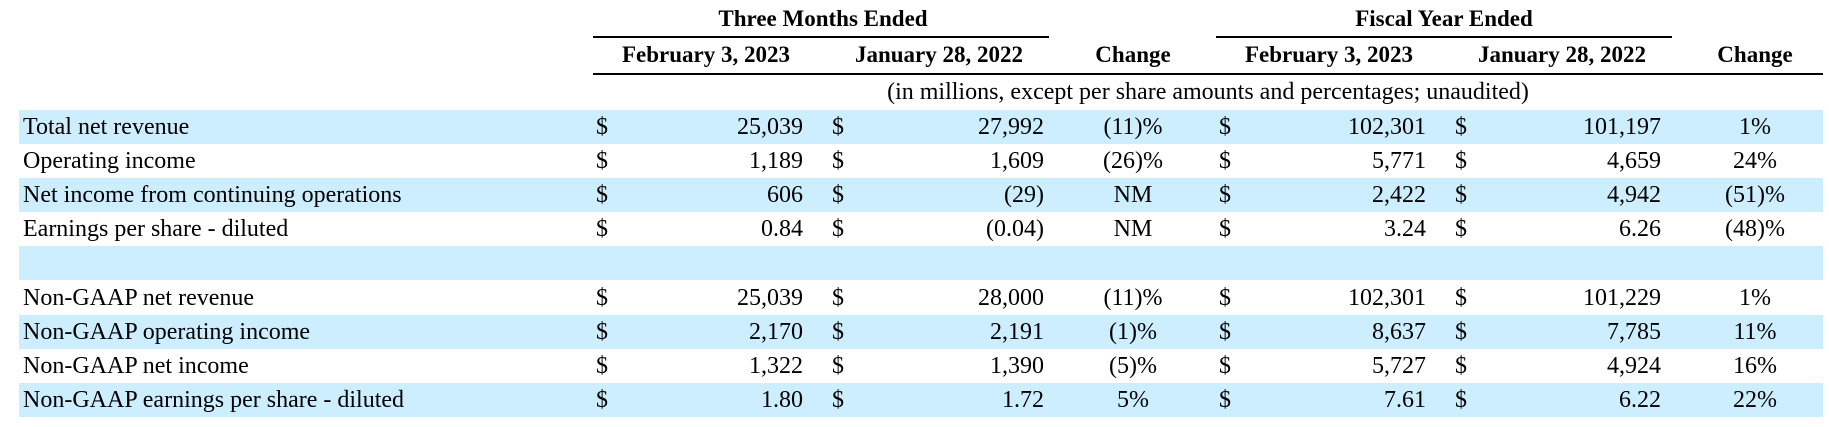 Image resolution: width=1829 pixels, height=427 pixels. I want to click on header-three-months-ended: Three Months Ended, so click(823, 18).